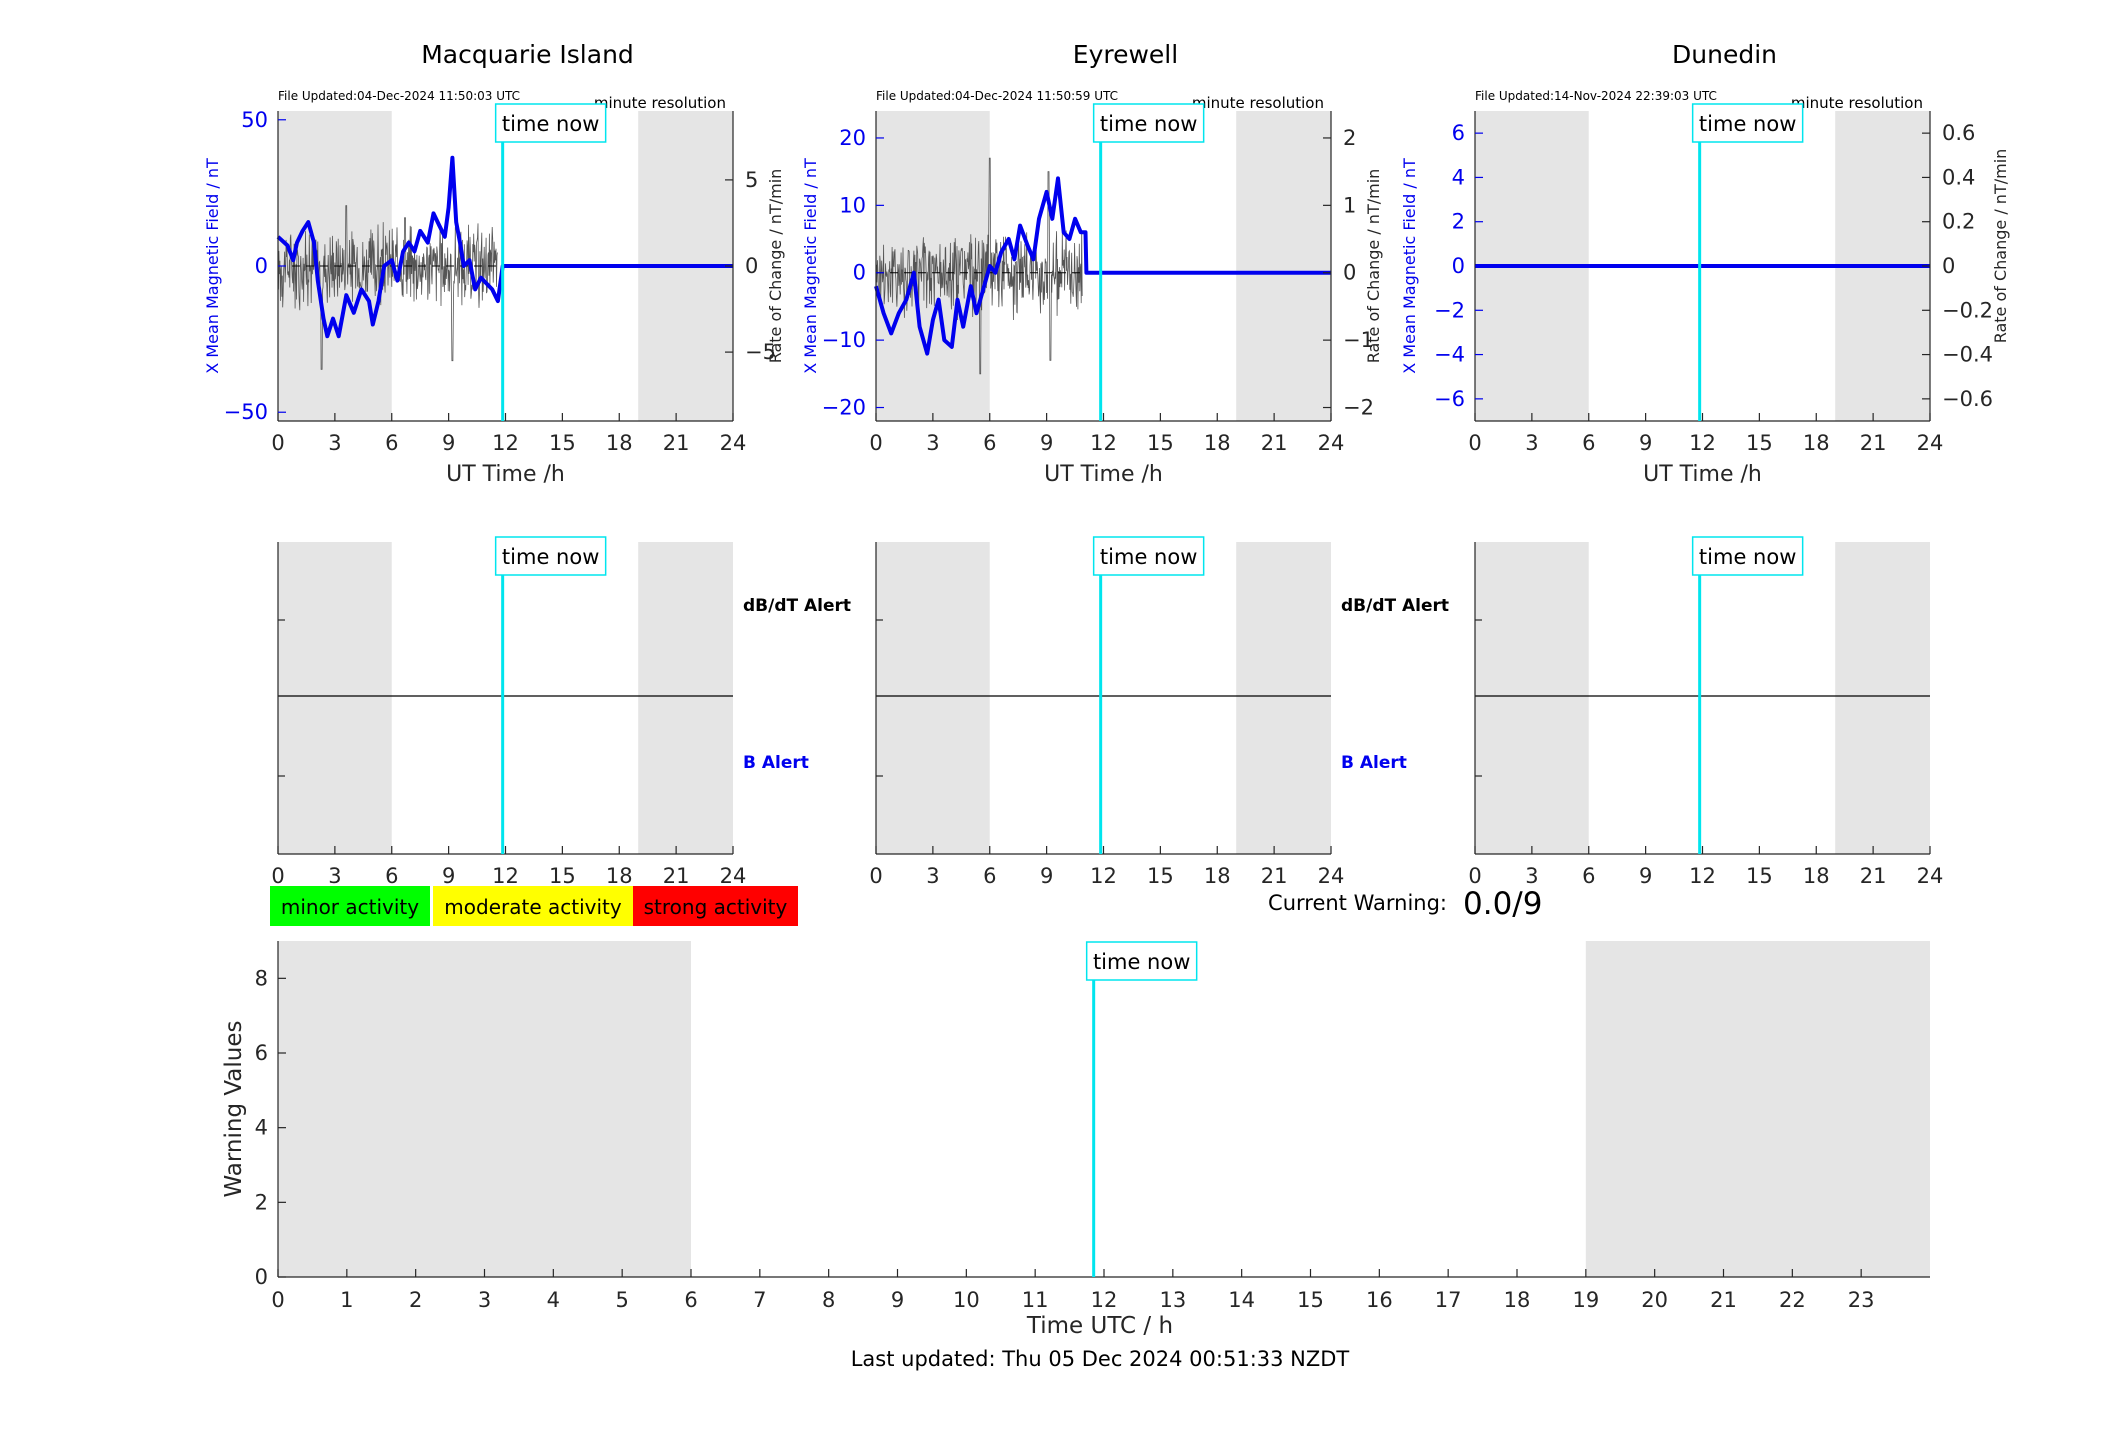  I want to click on x-tick-label: 19, so click(1585, 1300).